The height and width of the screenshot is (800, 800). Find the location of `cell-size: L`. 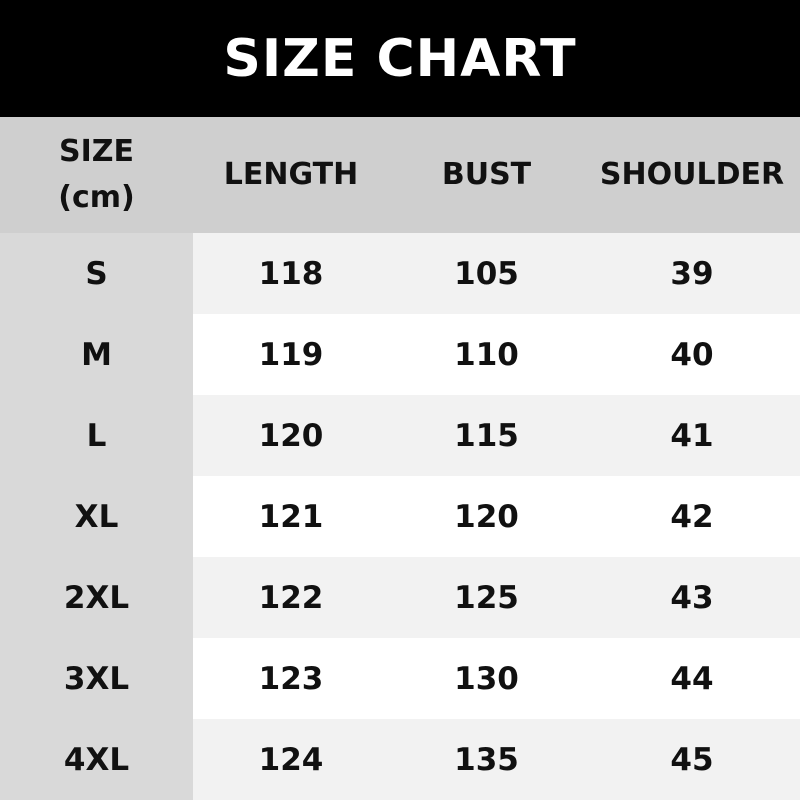

cell-size: L is located at coordinates (96, 435).